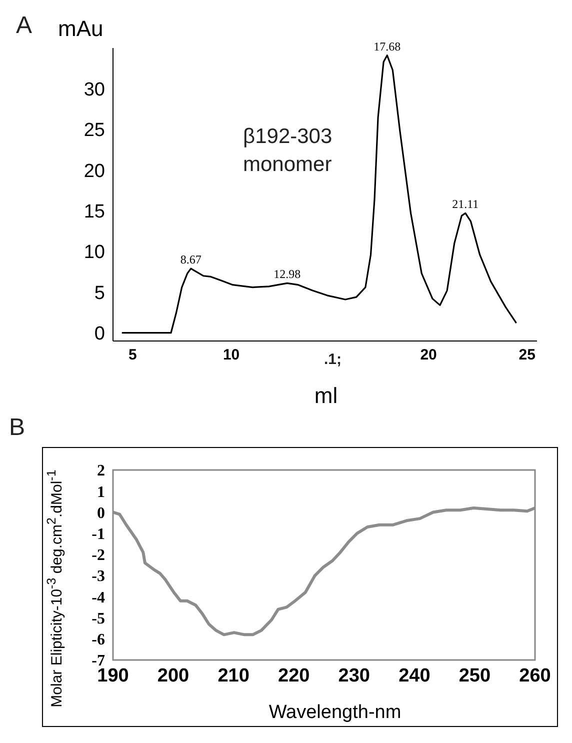  Describe the element at coordinates (288, 151) in the screenshot. I see `annotation: β192-303 monomer` at that location.